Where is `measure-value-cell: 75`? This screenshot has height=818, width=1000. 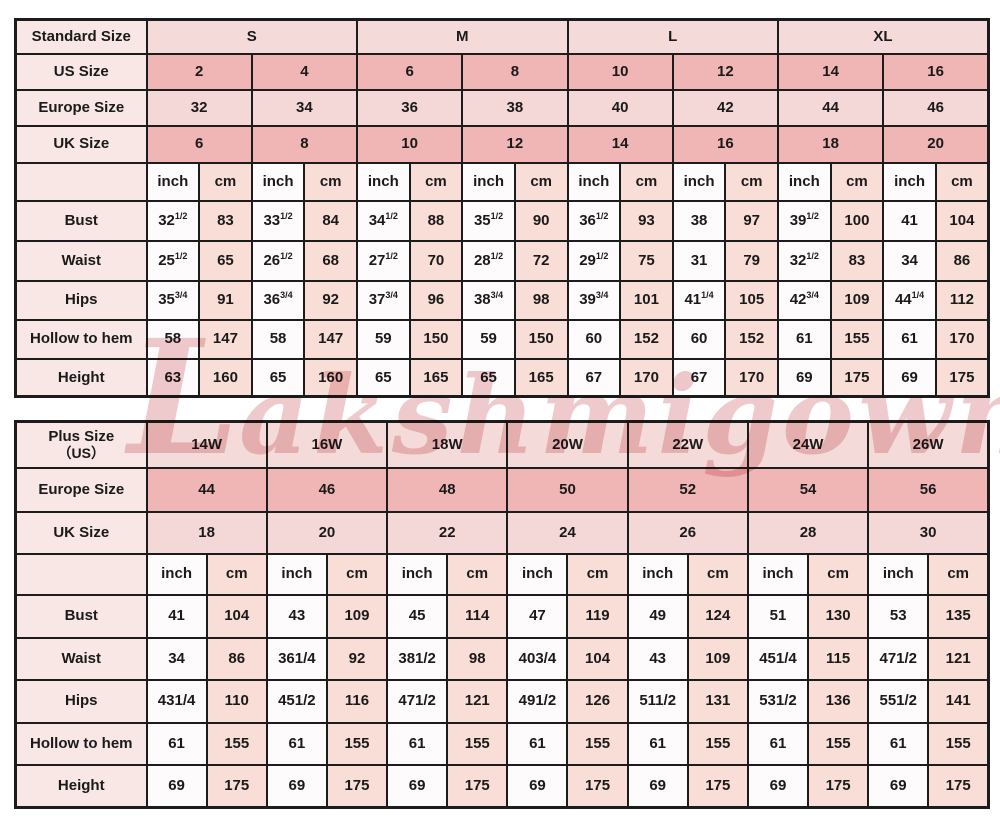 measure-value-cell: 75 is located at coordinates (646, 260).